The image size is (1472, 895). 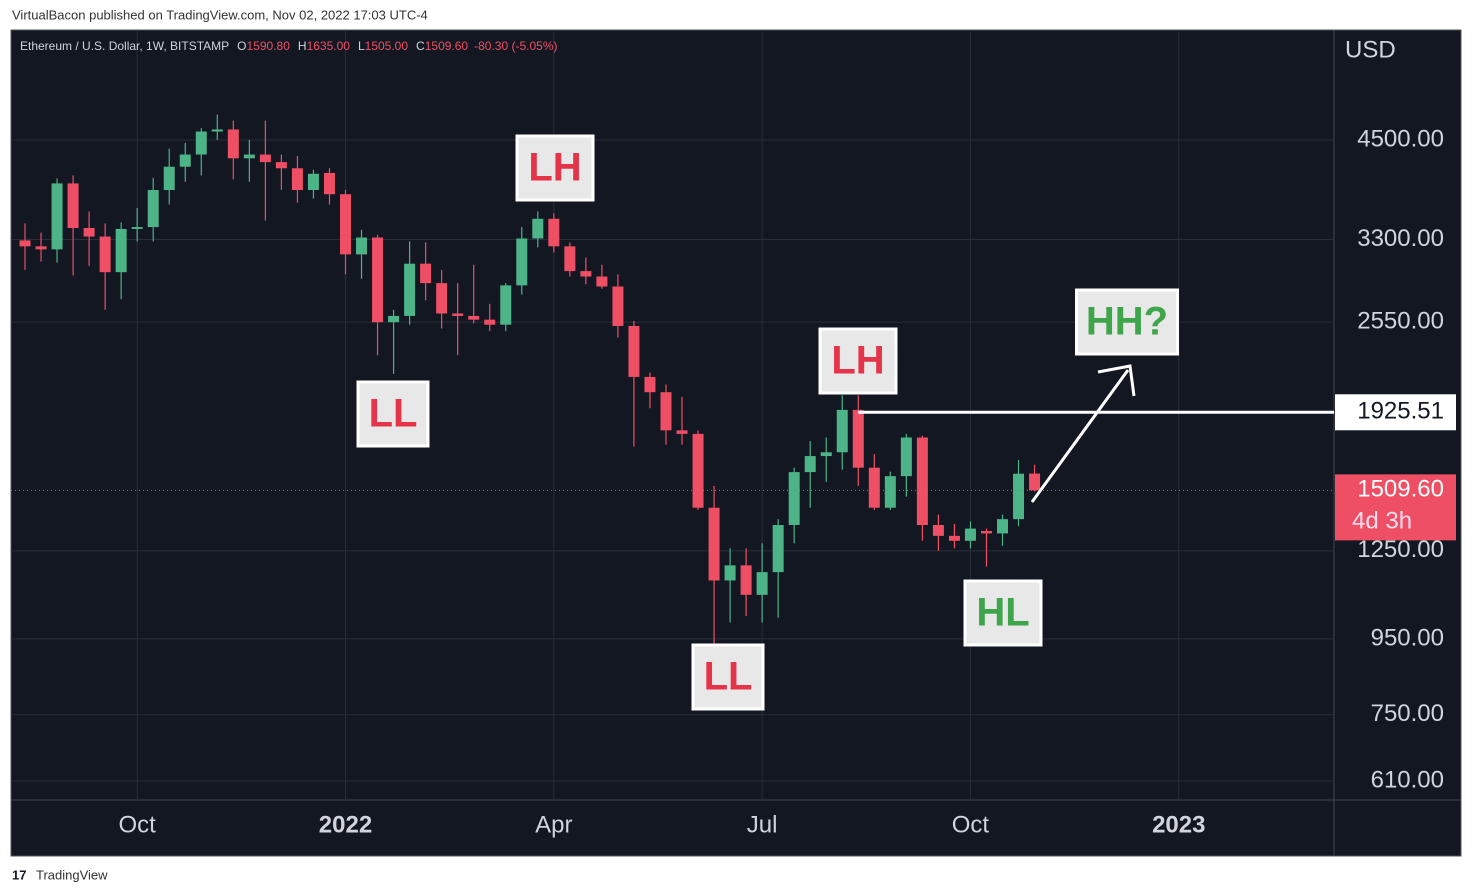 What do you see at coordinates (1370, 49) in the screenshot?
I see `currency: USD` at bounding box center [1370, 49].